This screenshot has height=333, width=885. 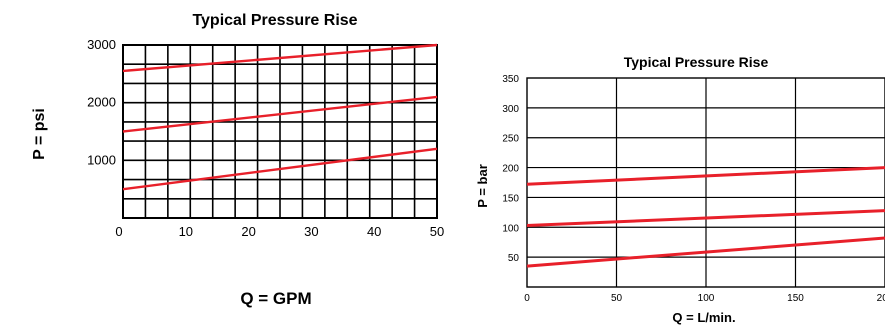 What do you see at coordinates (374, 231) in the screenshot?
I see `x-tick-label: 40` at bounding box center [374, 231].